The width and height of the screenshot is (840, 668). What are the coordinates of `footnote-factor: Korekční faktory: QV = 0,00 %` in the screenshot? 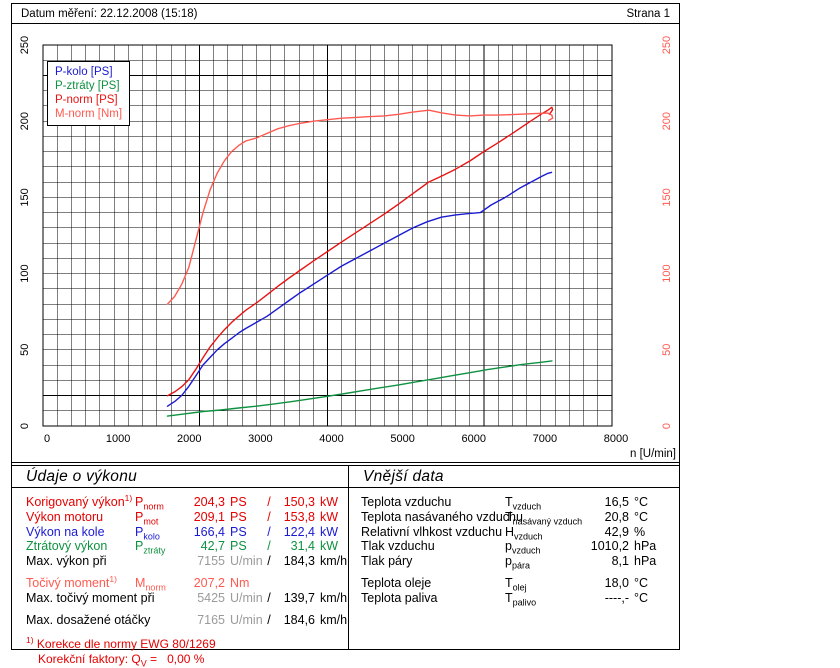 It's located at (121, 659).